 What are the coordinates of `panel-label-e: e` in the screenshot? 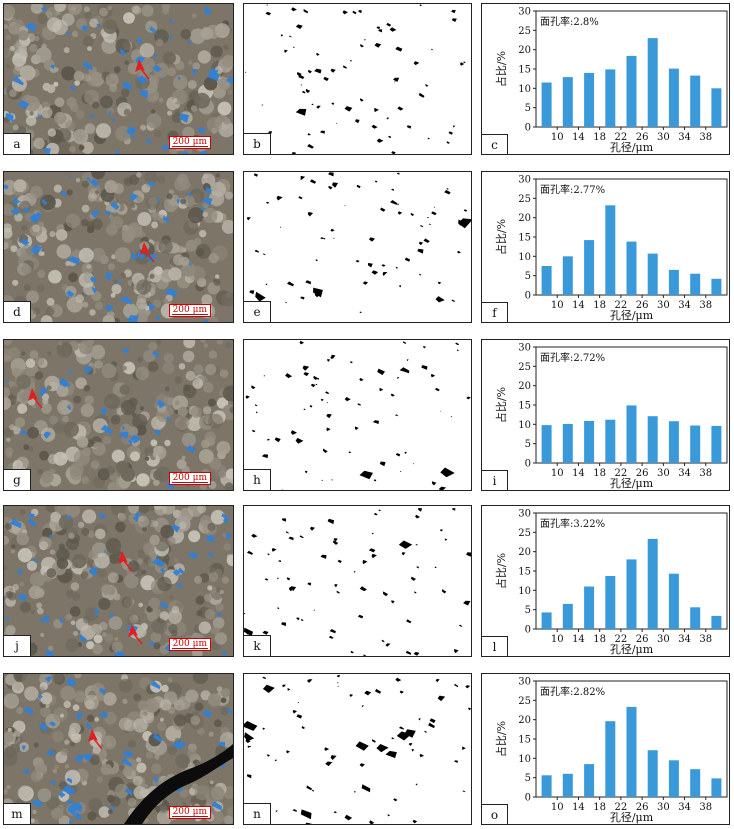 It's located at (257, 311).